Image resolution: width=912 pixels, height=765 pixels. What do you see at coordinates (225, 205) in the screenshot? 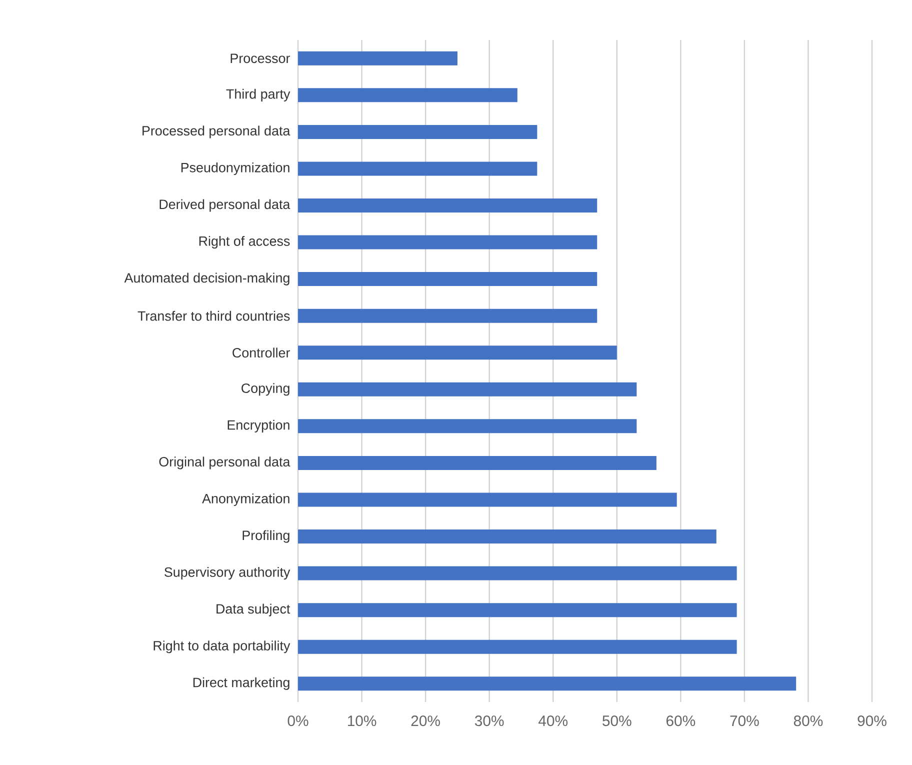
I see `y-tick-label: Derived personal data` at bounding box center [225, 205].